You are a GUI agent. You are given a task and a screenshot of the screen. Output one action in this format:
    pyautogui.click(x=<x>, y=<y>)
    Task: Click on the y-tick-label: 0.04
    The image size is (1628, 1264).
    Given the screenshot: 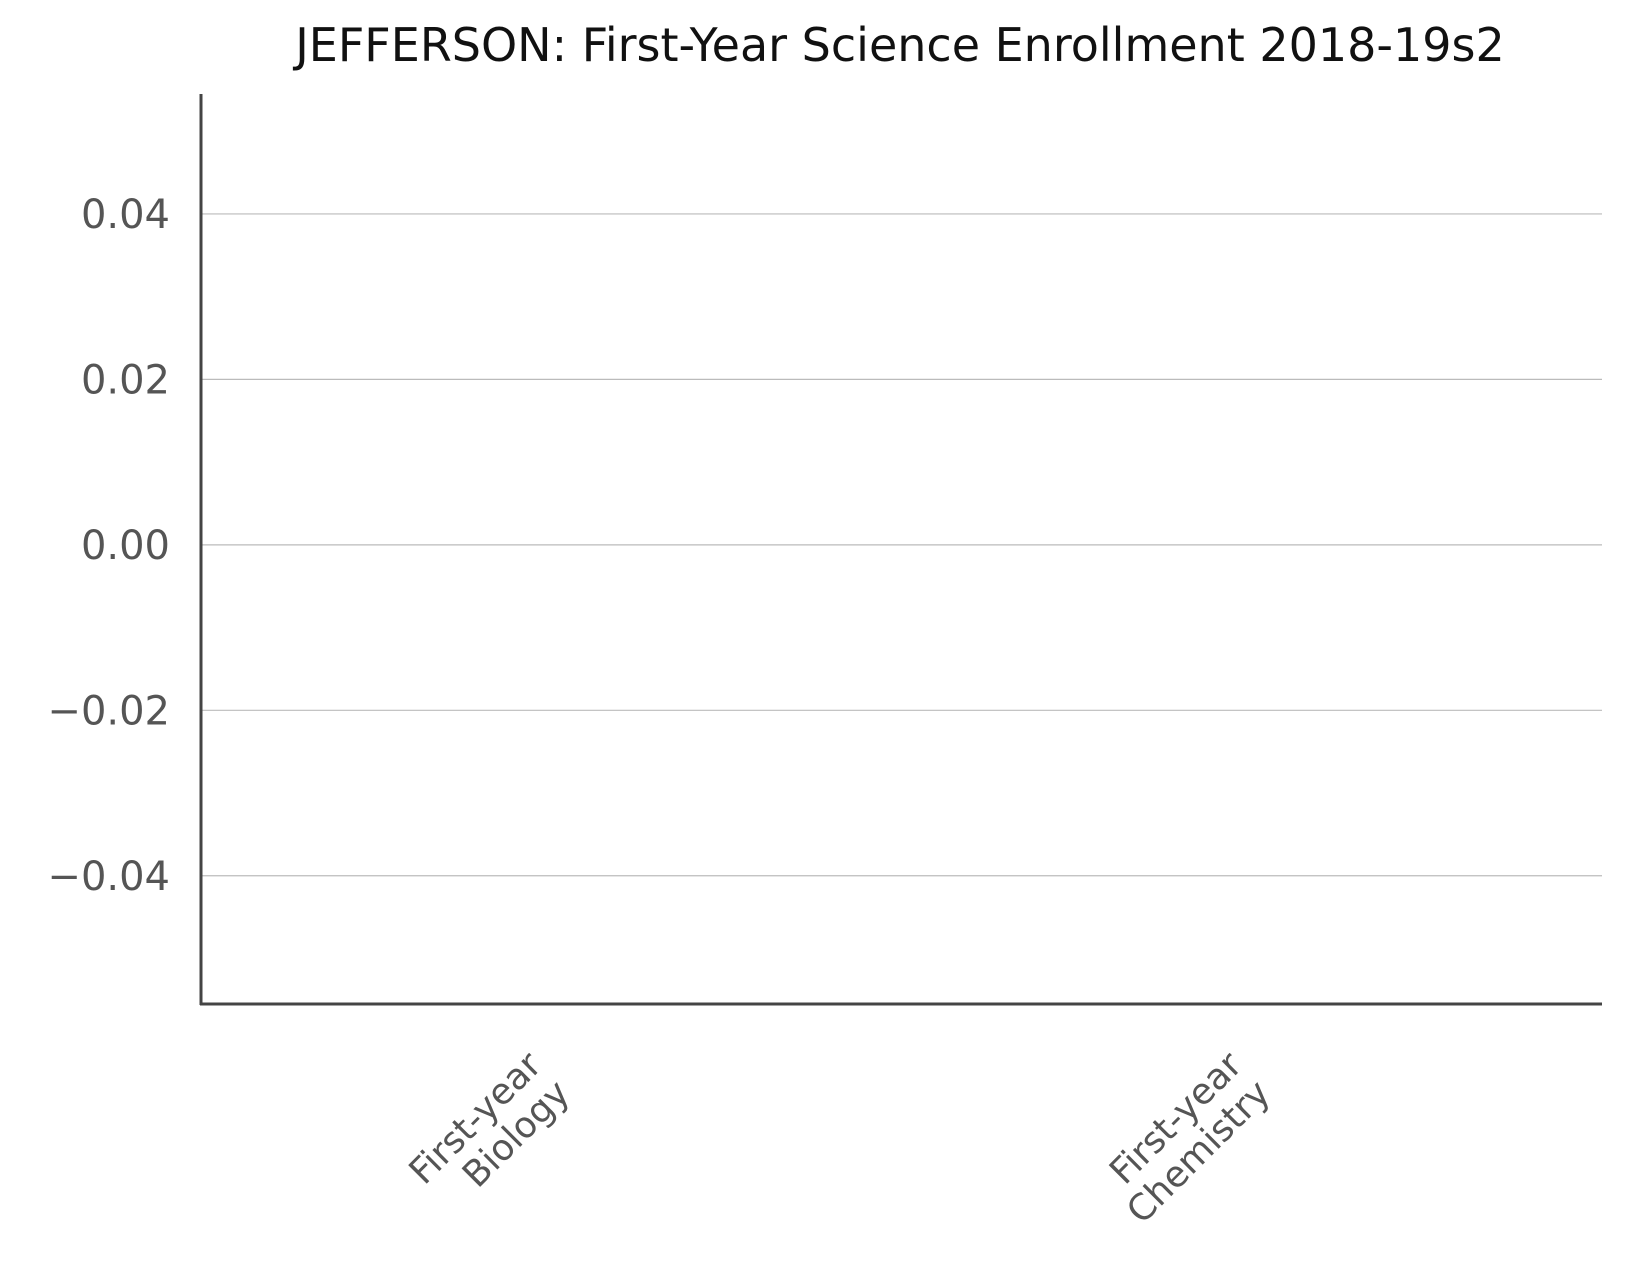 What is the action you would take?
    pyautogui.click(x=125, y=215)
    